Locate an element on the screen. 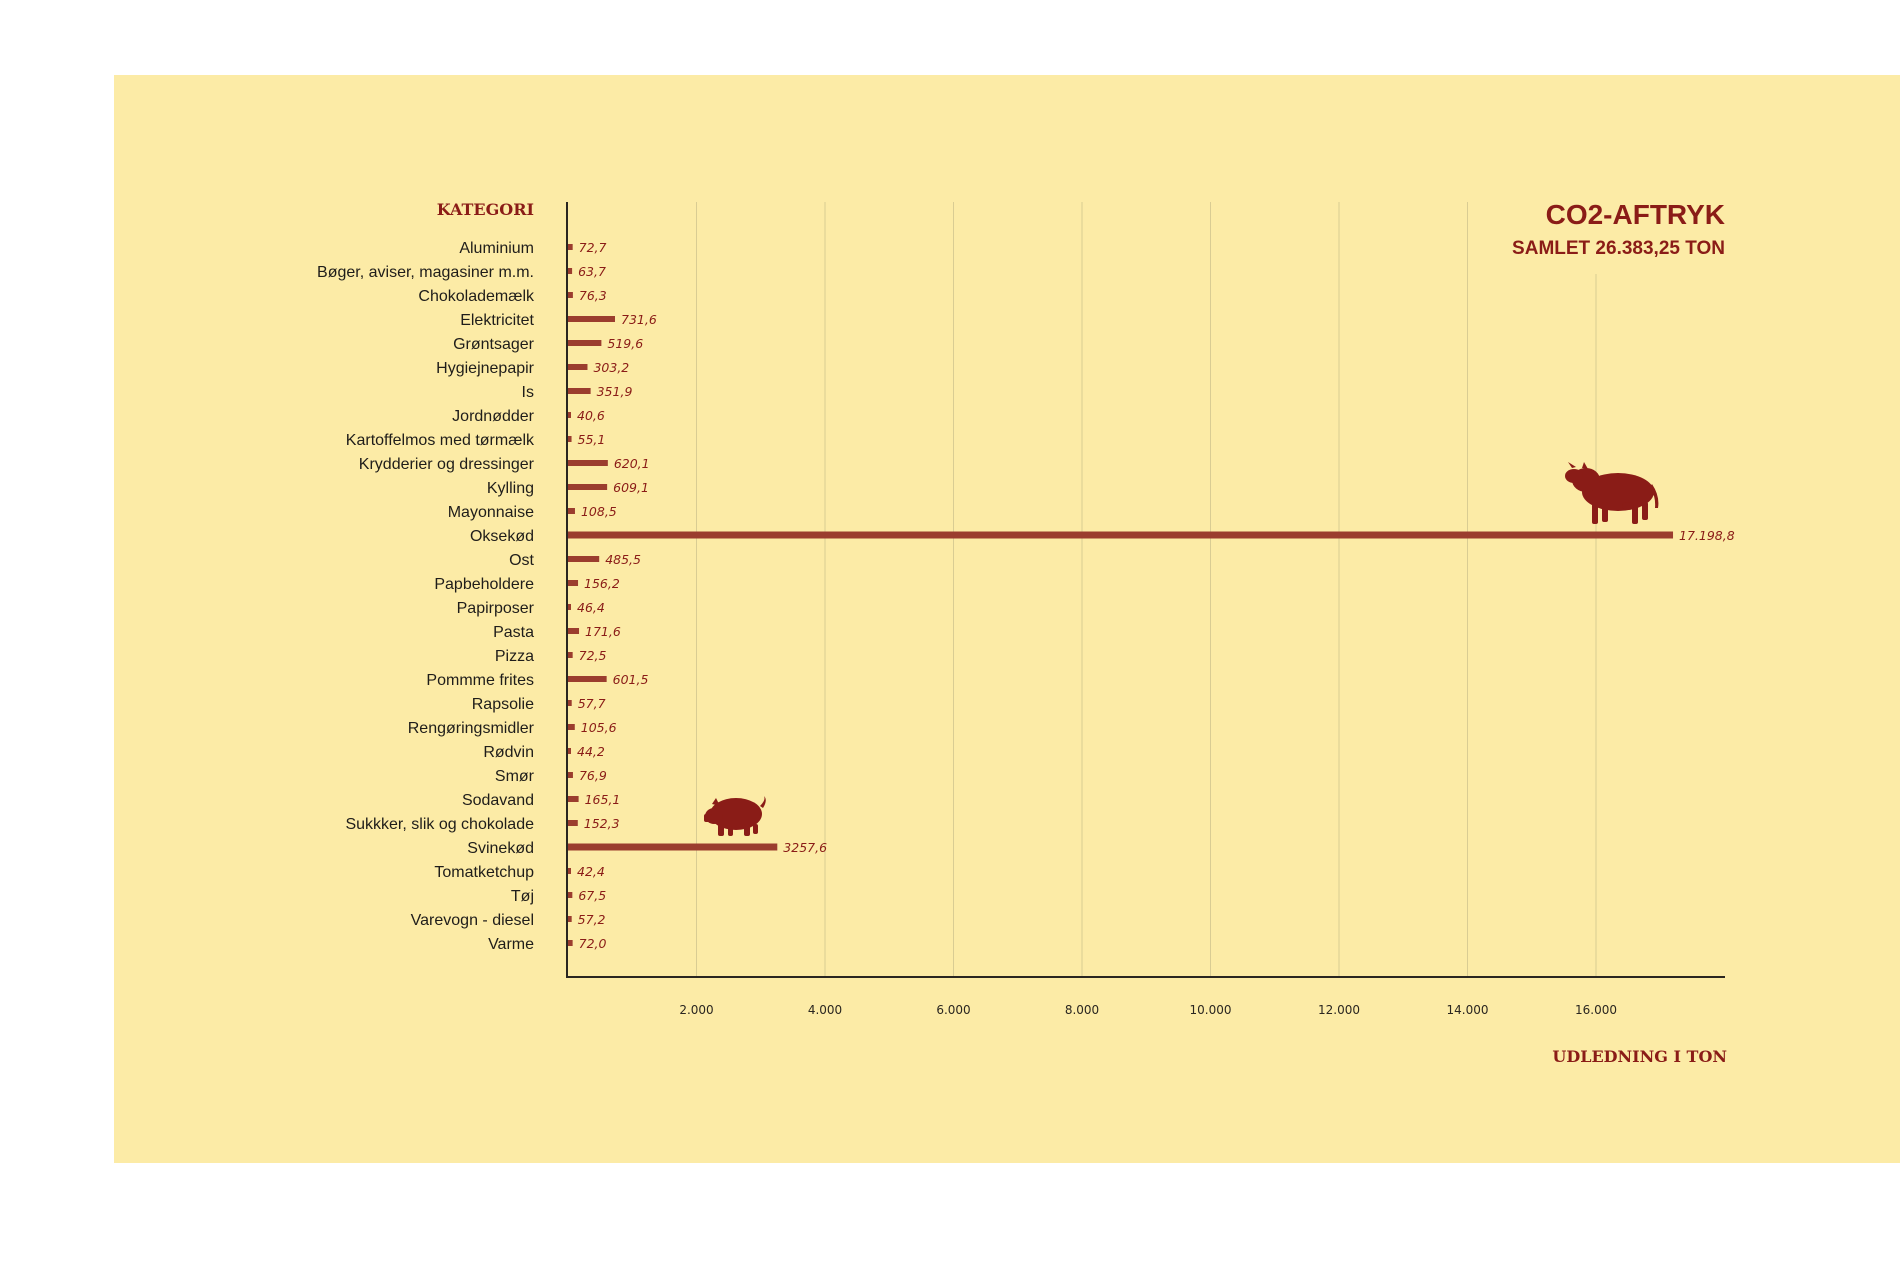 The image size is (1900, 1272). value-label: 156,2 is located at coordinates (602, 583).